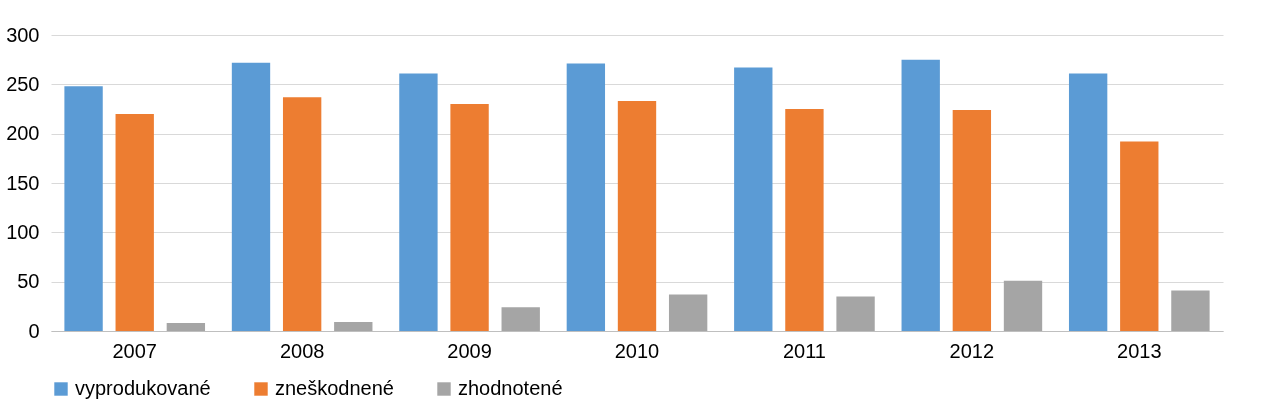 The image size is (1262, 419). I want to click on y-tick-label: 50, so click(28, 281).